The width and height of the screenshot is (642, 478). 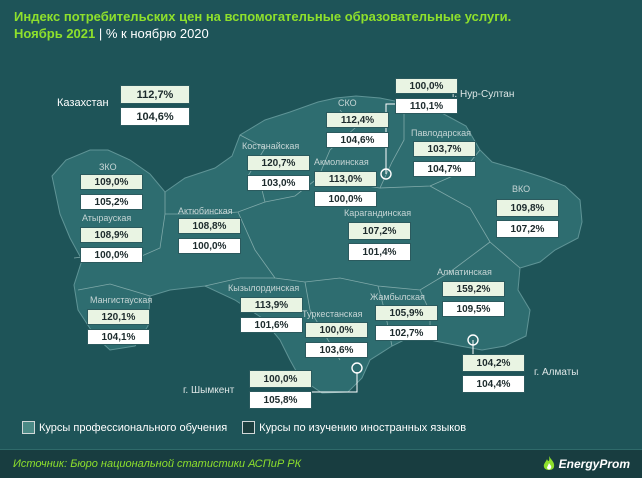 I want to click on region-label-vko: ВКО, so click(x=521, y=189).